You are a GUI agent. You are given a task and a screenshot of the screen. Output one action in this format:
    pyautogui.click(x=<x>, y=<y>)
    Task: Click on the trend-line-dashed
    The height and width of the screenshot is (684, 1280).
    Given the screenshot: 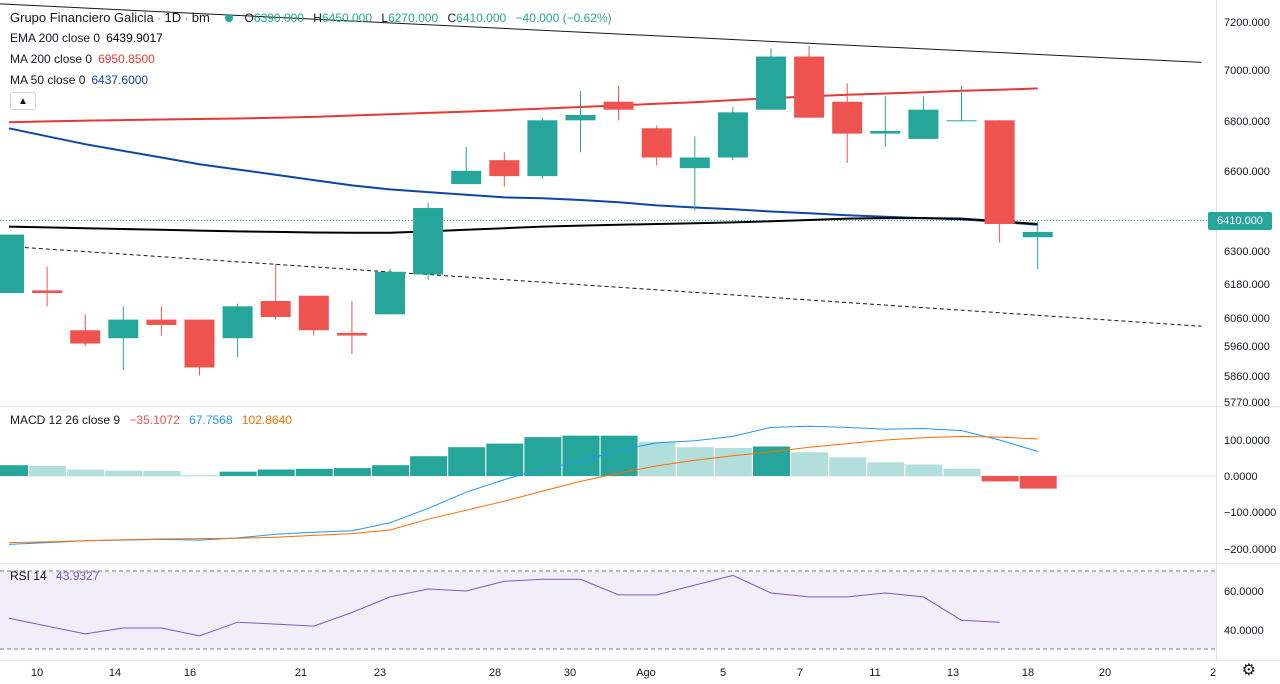 What is the action you would take?
    pyautogui.click(x=601, y=286)
    